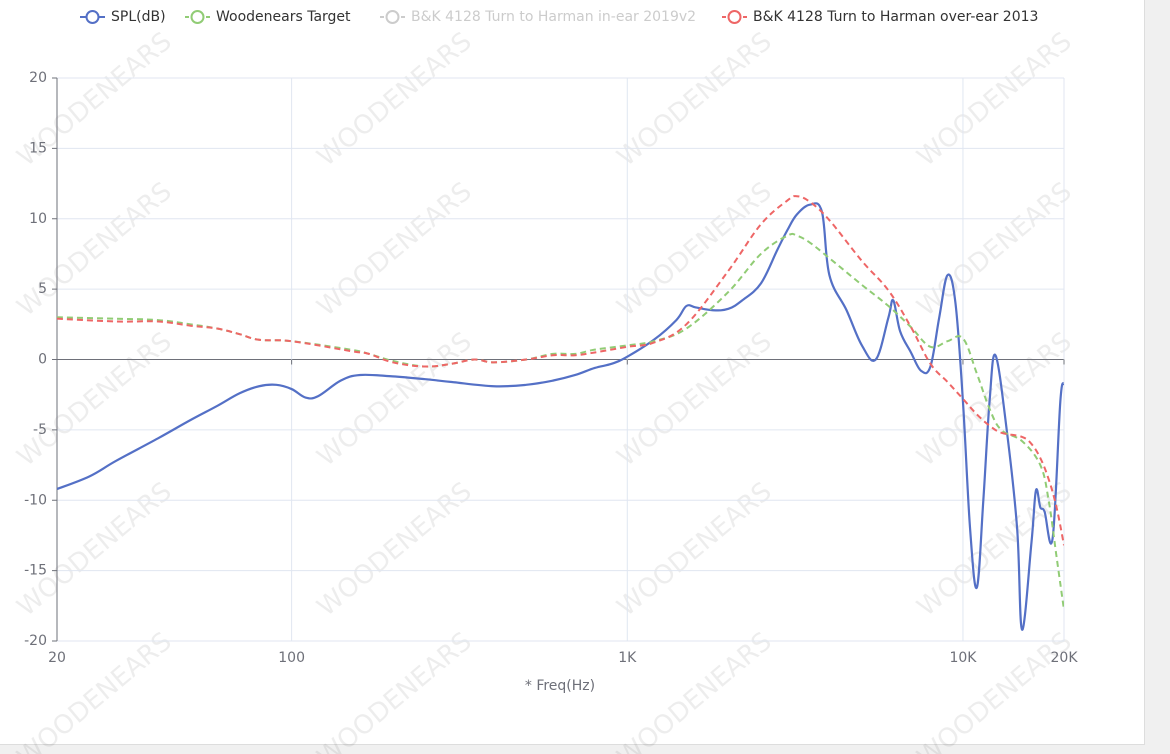 The width and height of the screenshot is (1170, 754). What do you see at coordinates (42, 289) in the screenshot?
I see `y-tick-label: 5` at bounding box center [42, 289].